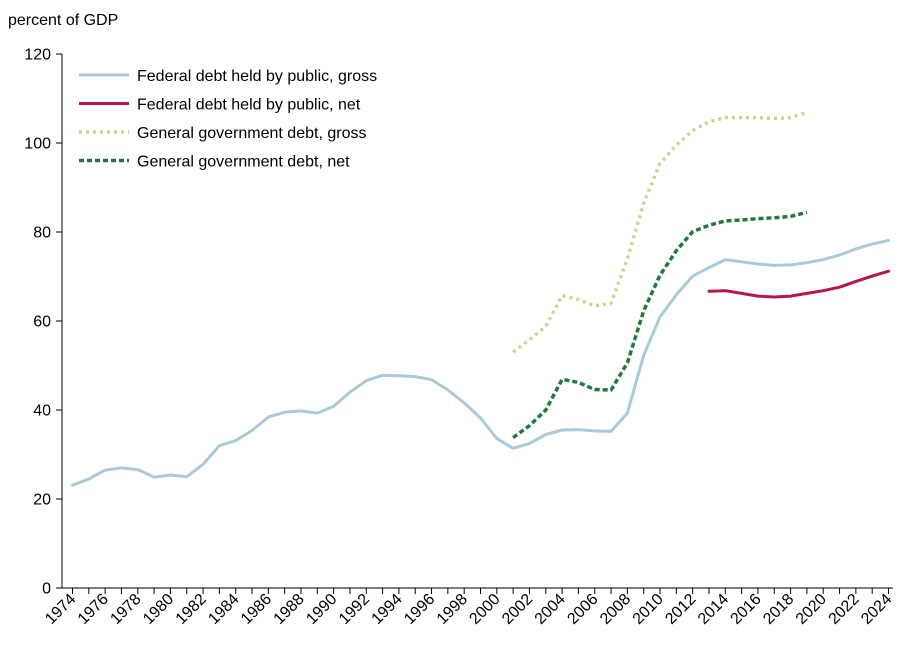  What do you see at coordinates (778, 609) in the screenshot?
I see `x-tick-label: 2018` at bounding box center [778, 609].